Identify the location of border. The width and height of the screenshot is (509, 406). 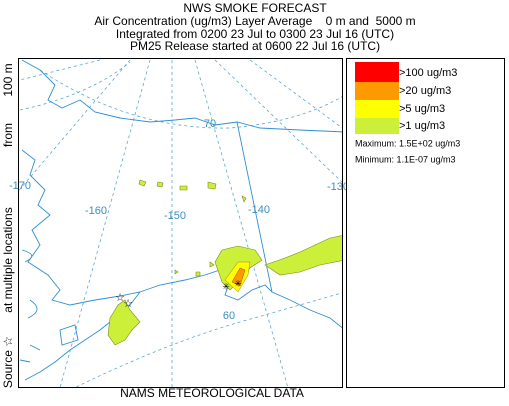
(254, 207).